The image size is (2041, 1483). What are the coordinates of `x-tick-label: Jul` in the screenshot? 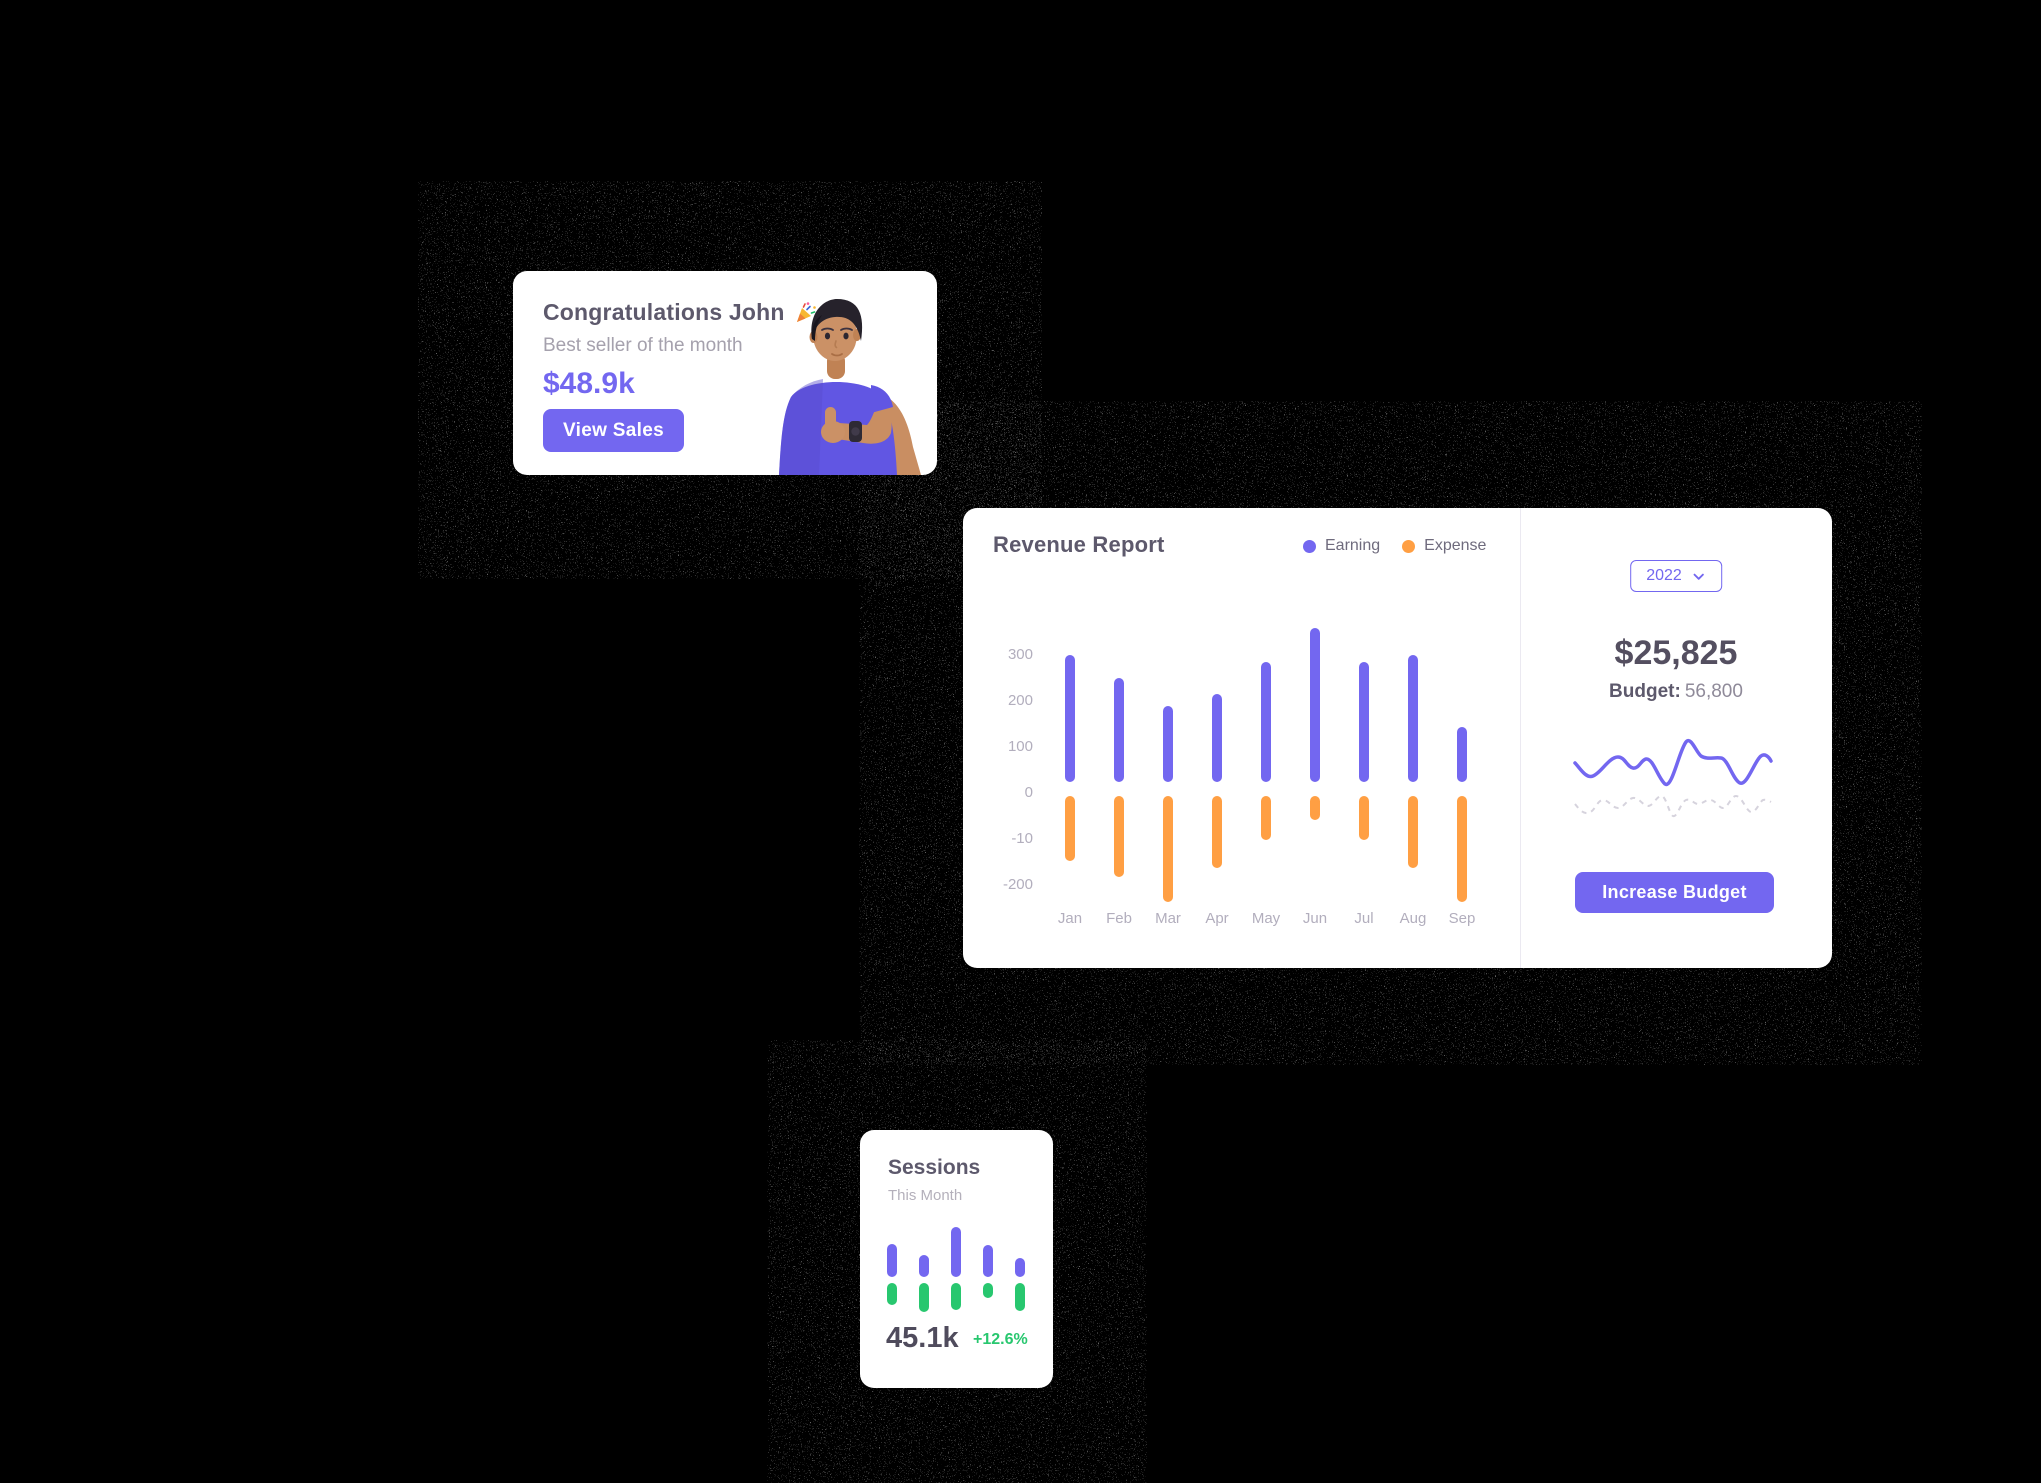 It's located at (1364, 918).